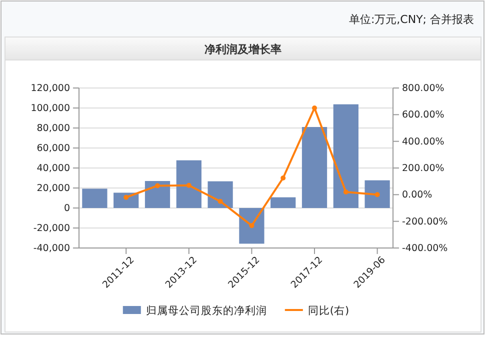  I want to click on y2-tick-label: -200.00%, so click(425, 222).